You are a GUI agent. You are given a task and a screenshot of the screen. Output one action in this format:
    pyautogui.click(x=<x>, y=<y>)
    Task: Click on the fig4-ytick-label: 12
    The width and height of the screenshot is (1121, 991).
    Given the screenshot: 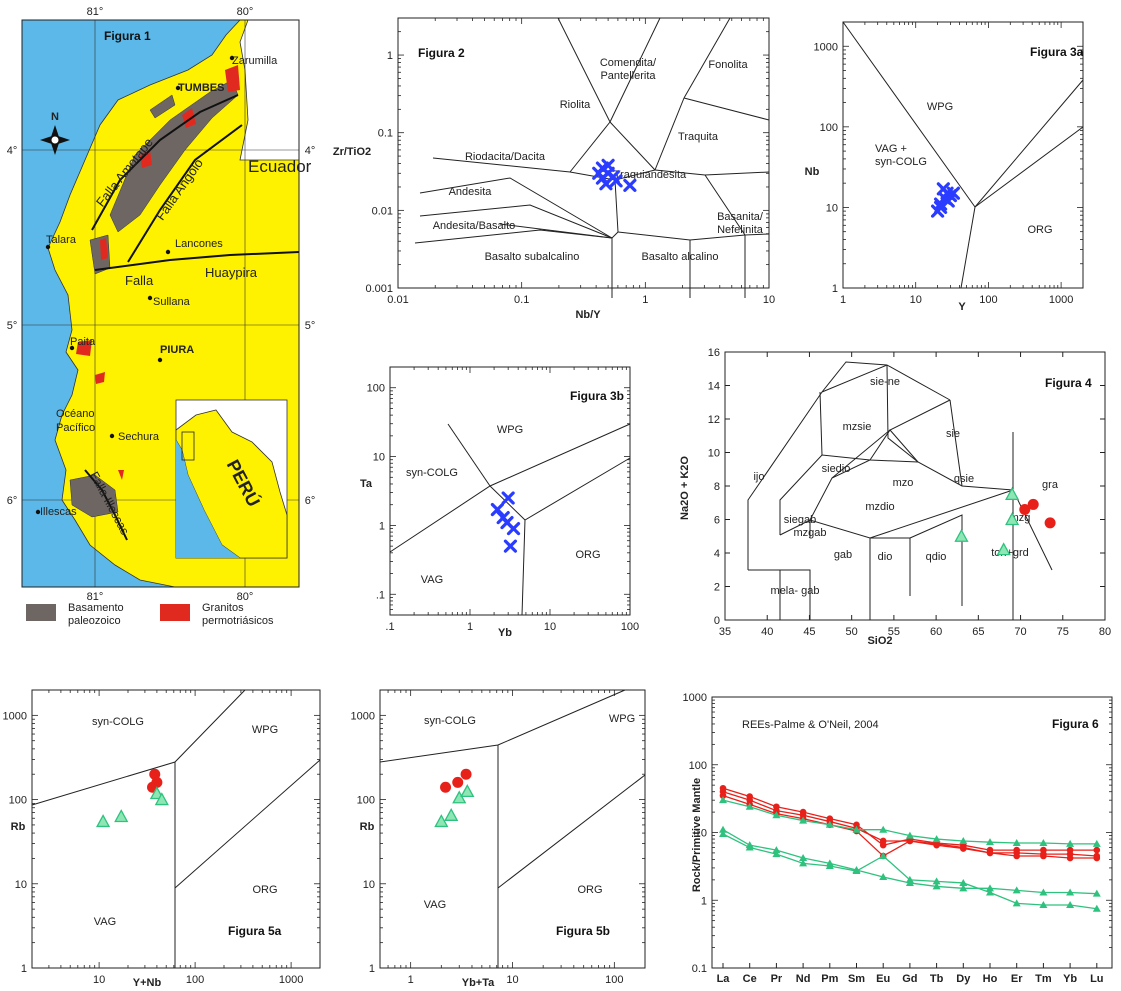 What is the action you would take?
    pyautogui.click(x=714, y=420)
    